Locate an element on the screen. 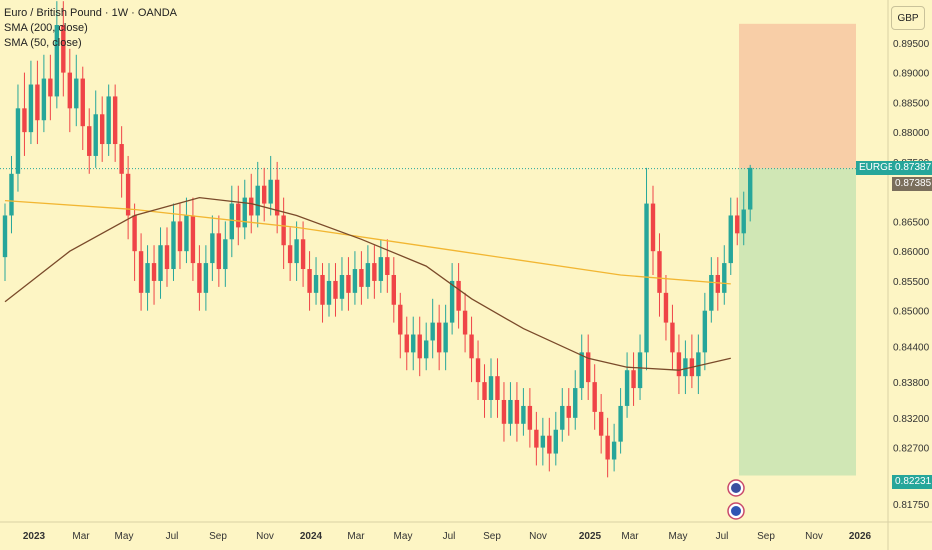  y-tick-label: 0.83200 is located at coordinates (911, 419).